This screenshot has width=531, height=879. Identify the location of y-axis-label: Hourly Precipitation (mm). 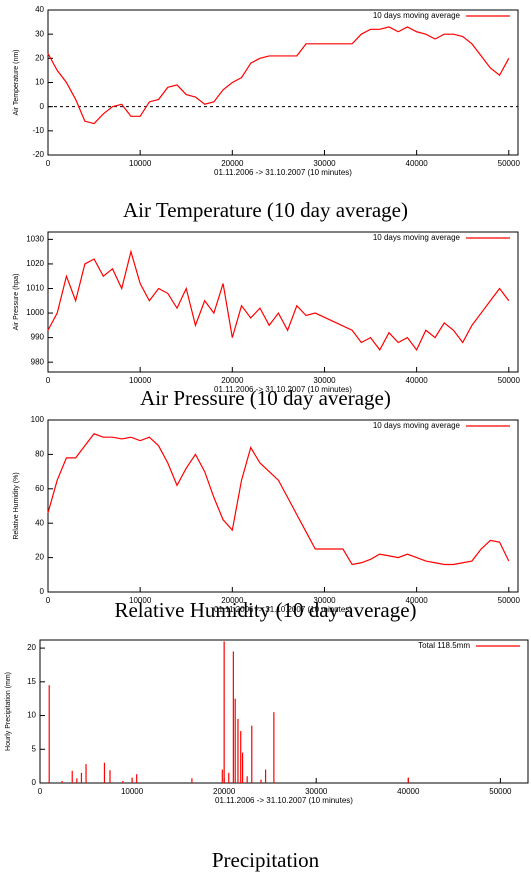
(8, 711).